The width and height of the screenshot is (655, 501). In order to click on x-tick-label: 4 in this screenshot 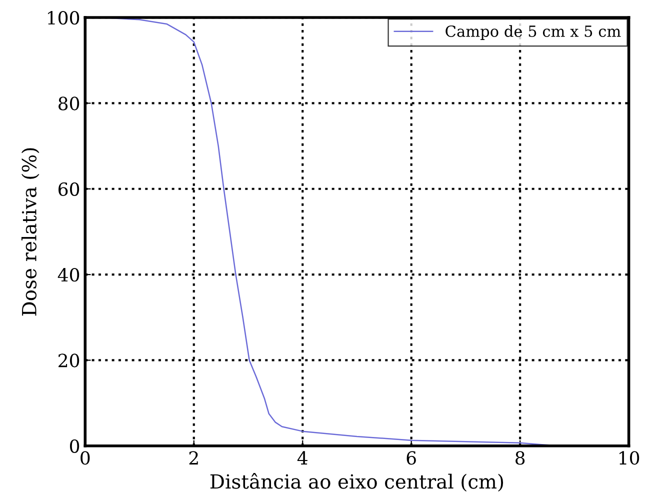, I will do `click(302, 457)`.